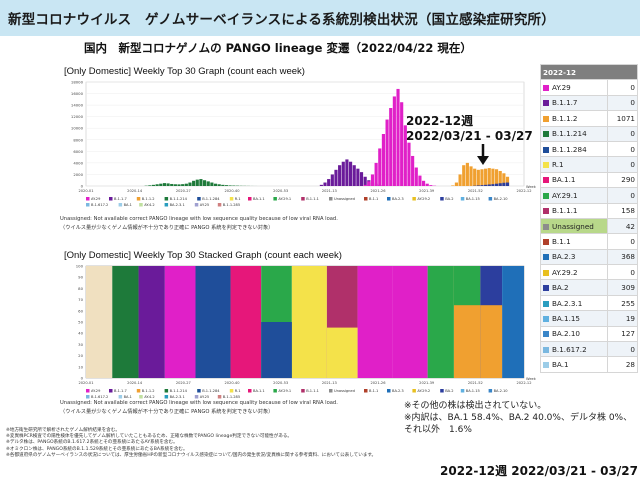 The width and height of the screenshot is (640, 480). What do you see at coordinates (85, 383) in the screenshot?
I see `x-tick-label: 2020-01` at bounding box center [85, 383].